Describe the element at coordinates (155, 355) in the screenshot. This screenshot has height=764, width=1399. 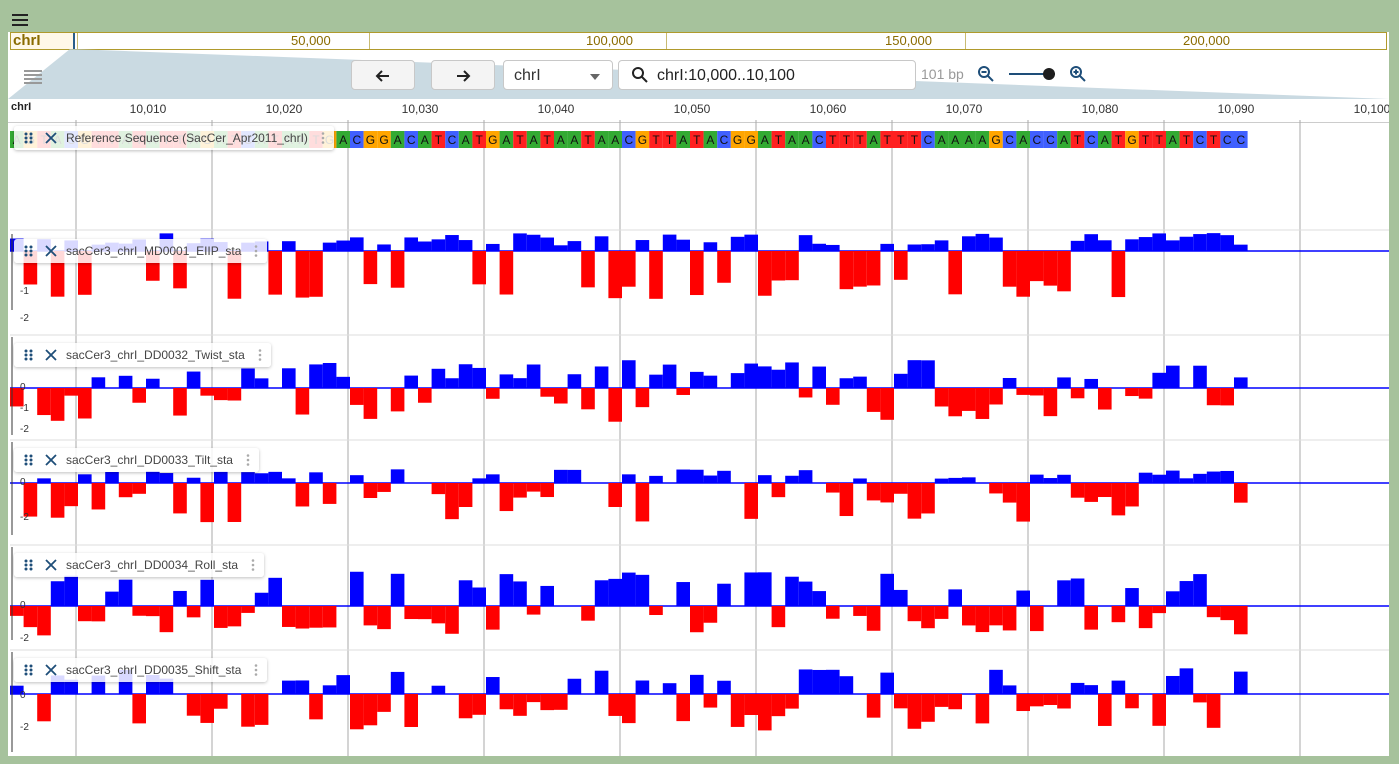
I see `track-label-text: sacCer3_chrI_DD0032_Twist_sta` at that location.